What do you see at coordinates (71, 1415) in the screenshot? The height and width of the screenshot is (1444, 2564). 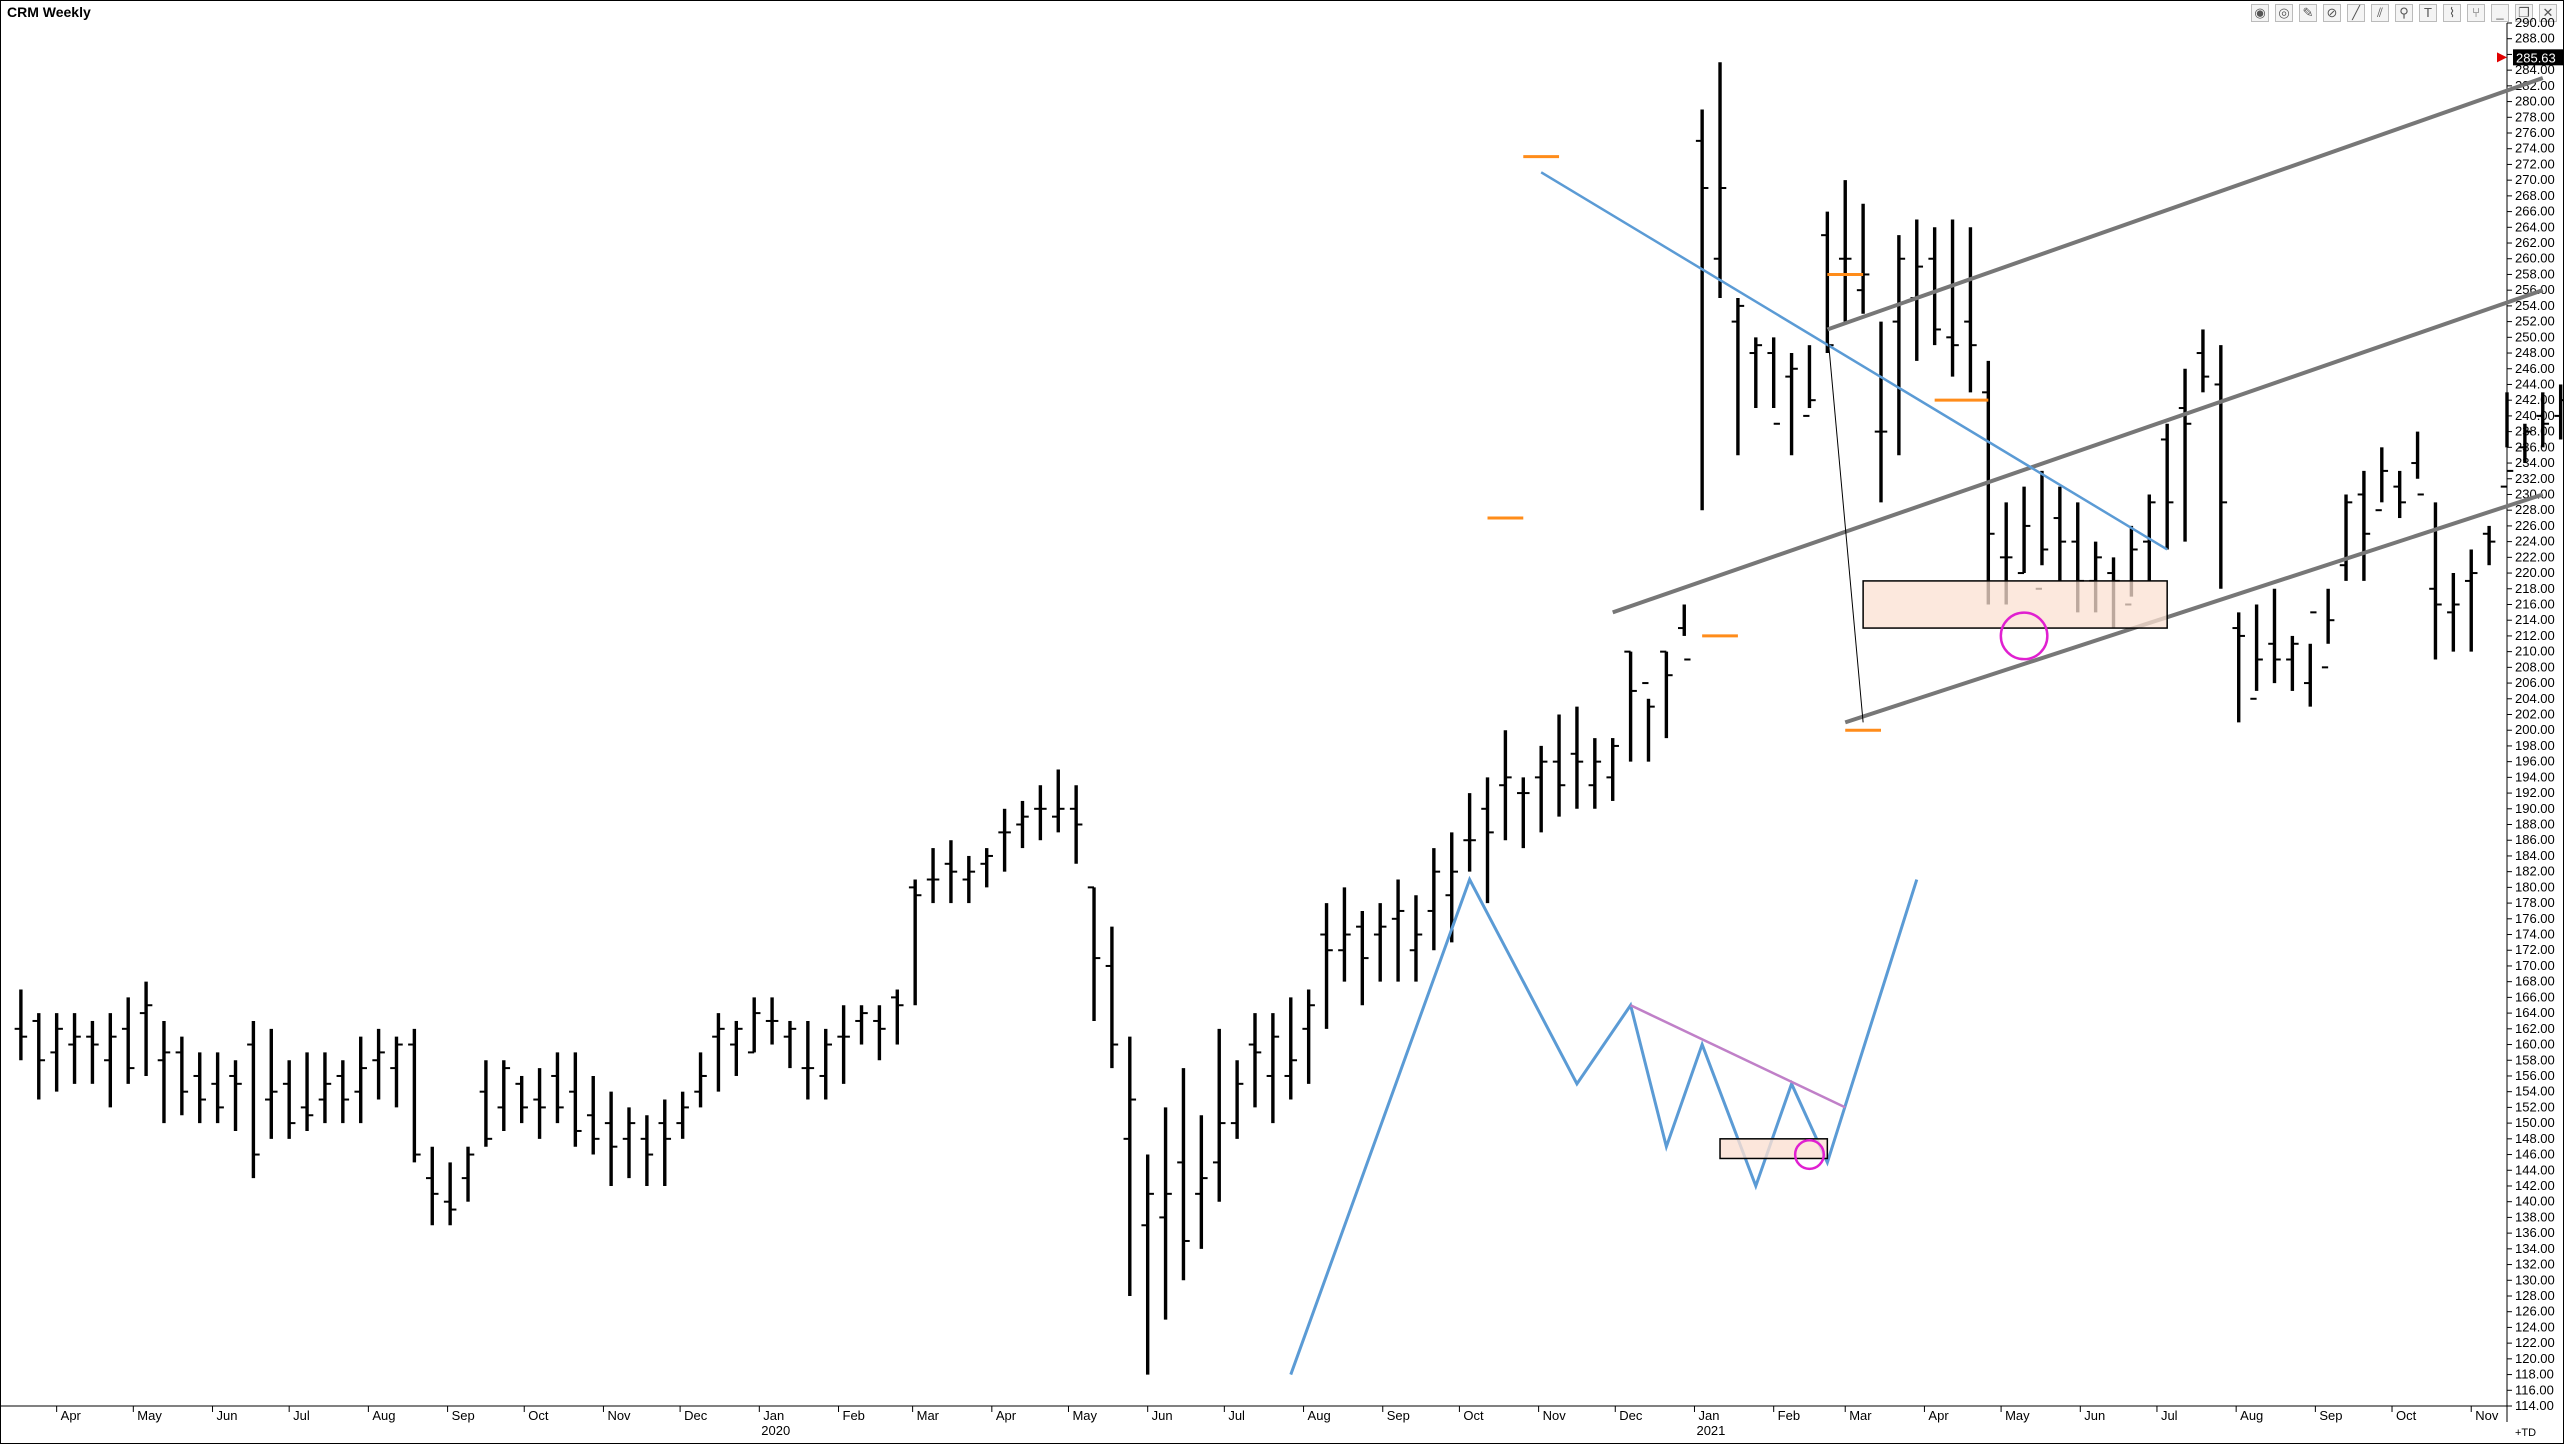 I see `x-tick-label: Apr` at bounding box center [71, 1415].